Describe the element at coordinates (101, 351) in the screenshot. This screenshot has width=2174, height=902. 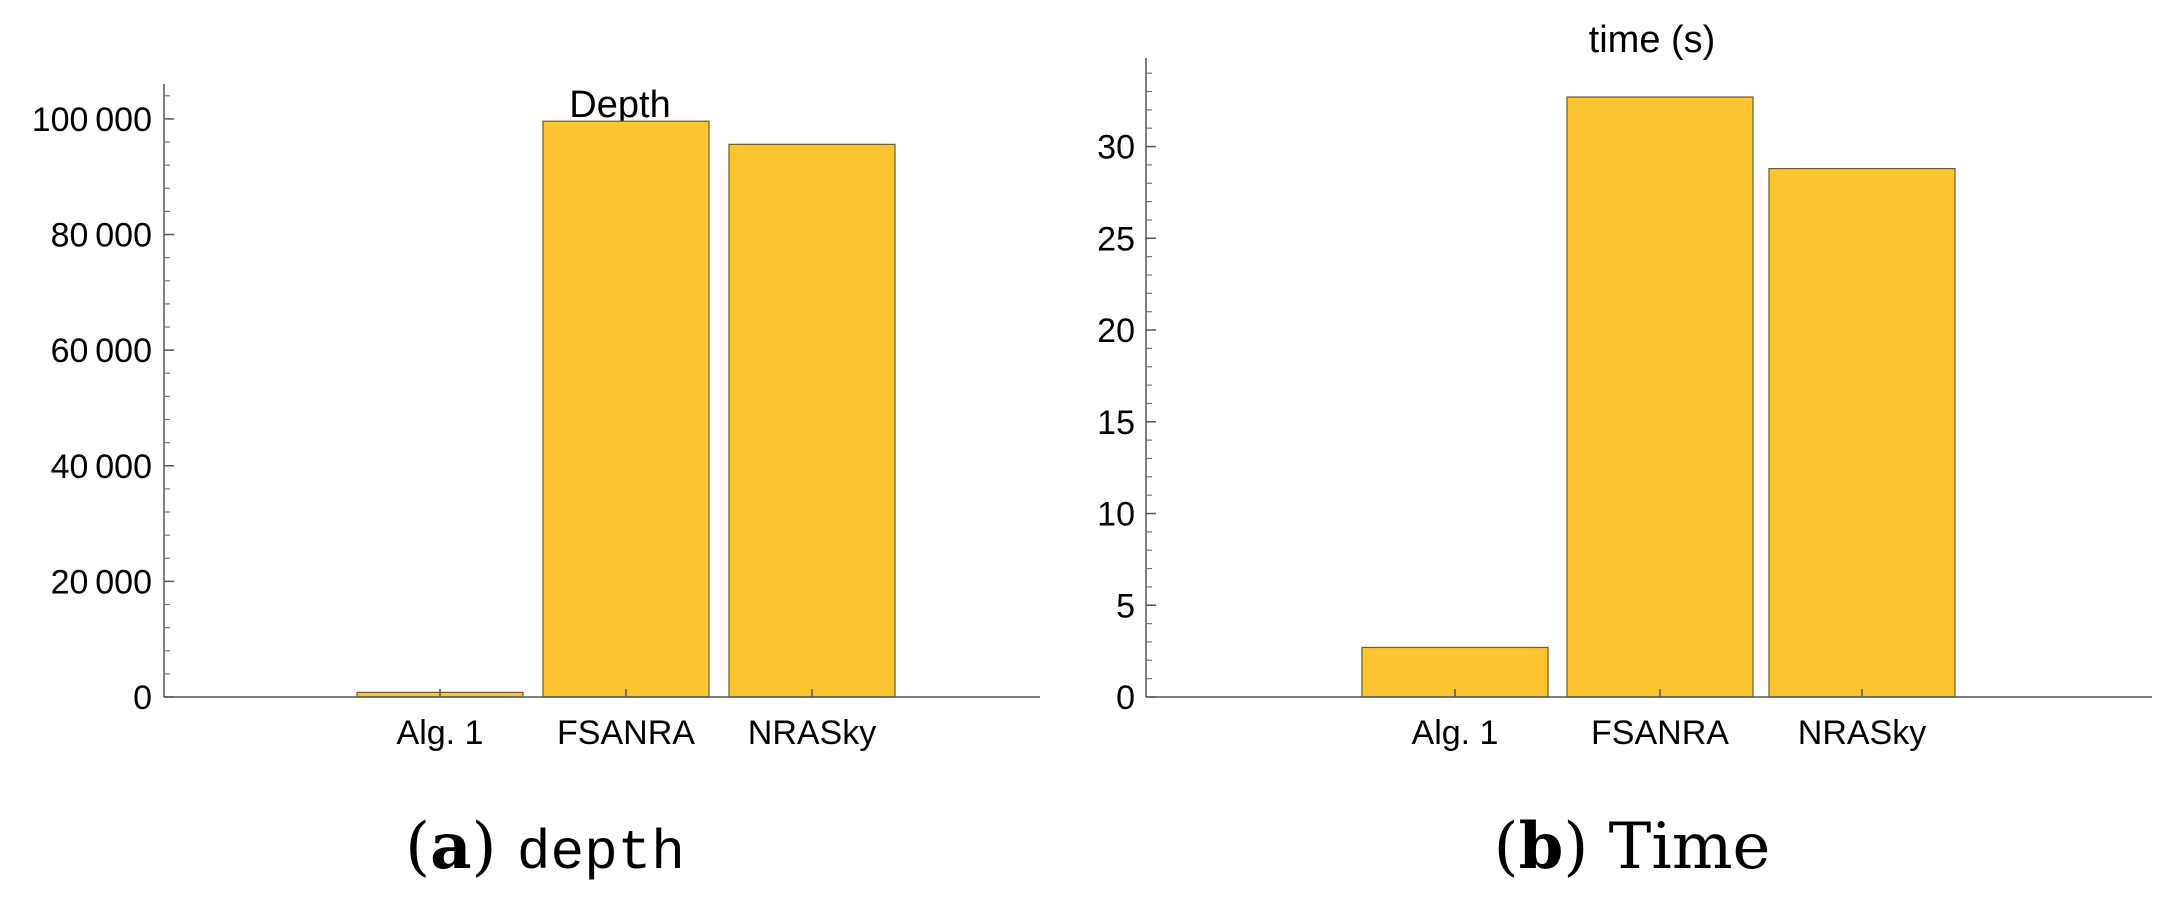
I see `y-tick-label: 60 000` at that location.